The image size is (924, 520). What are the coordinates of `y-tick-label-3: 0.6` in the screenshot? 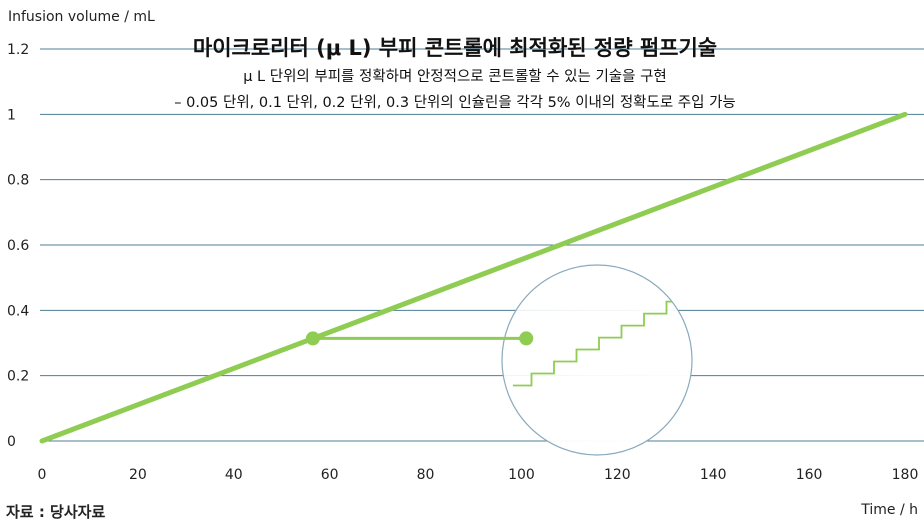 It's located at (18, 246).